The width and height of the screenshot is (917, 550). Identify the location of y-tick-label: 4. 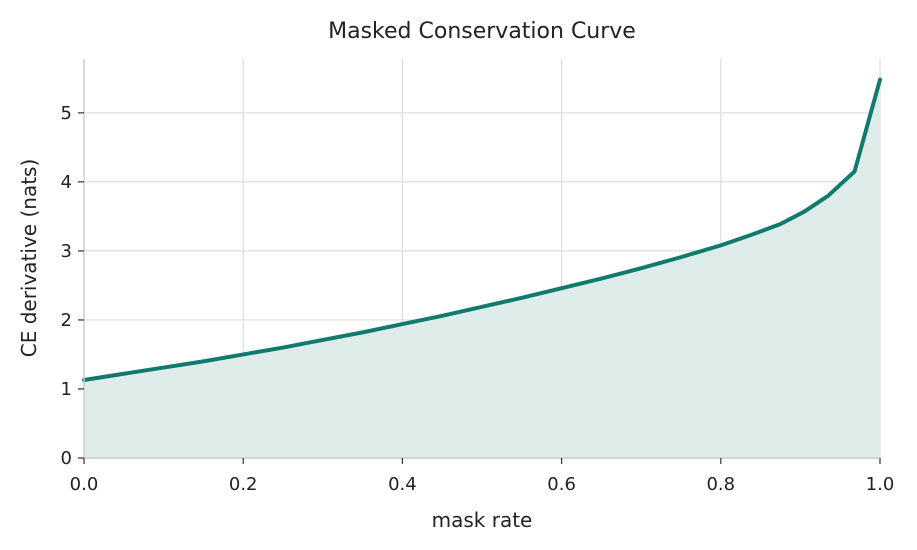
(66, 182).